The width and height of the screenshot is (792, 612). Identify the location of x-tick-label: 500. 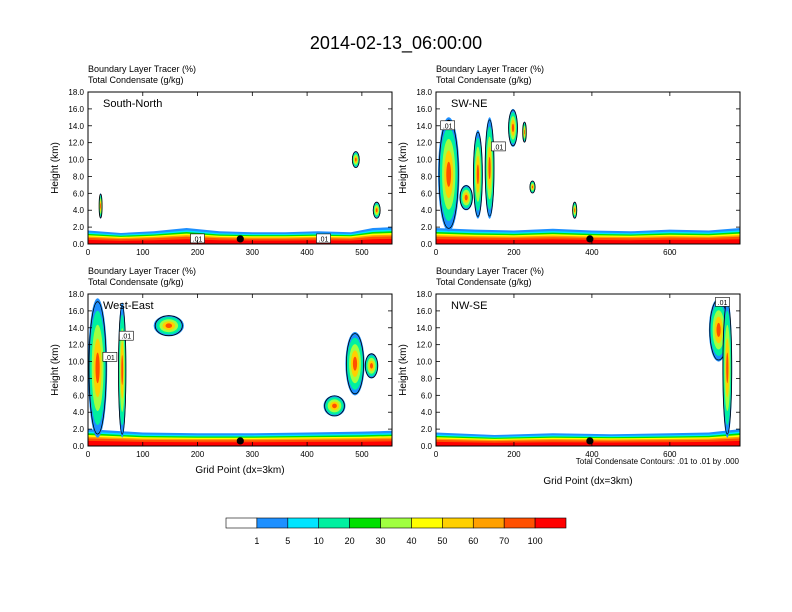
(362, 454).